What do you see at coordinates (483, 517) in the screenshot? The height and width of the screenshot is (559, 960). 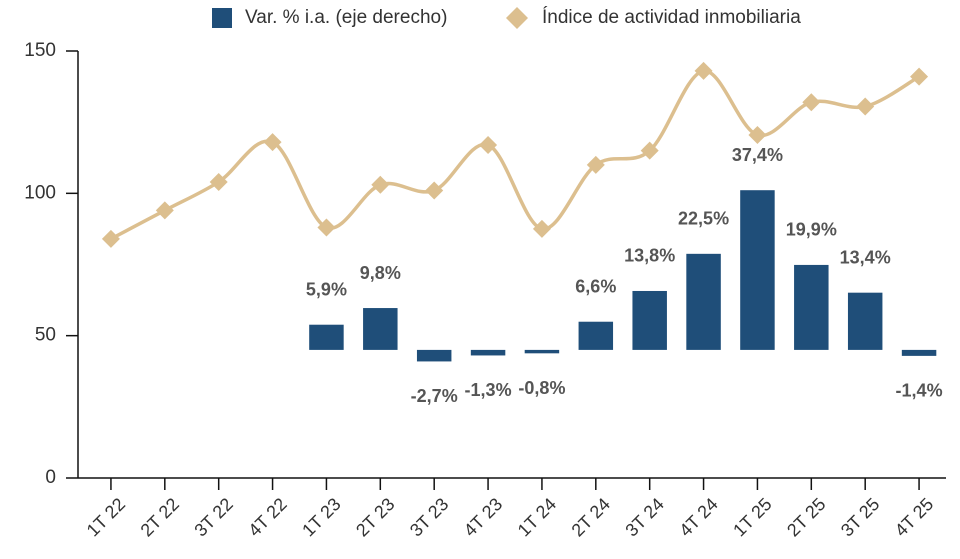 I see `x-tick-label: 4T 23` at bounding box center [483, 517].